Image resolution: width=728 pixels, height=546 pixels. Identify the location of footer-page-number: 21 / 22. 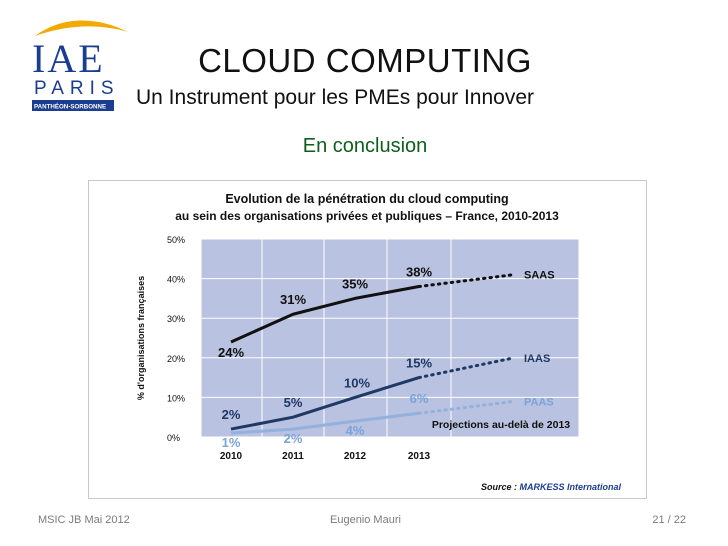
(669, 520).